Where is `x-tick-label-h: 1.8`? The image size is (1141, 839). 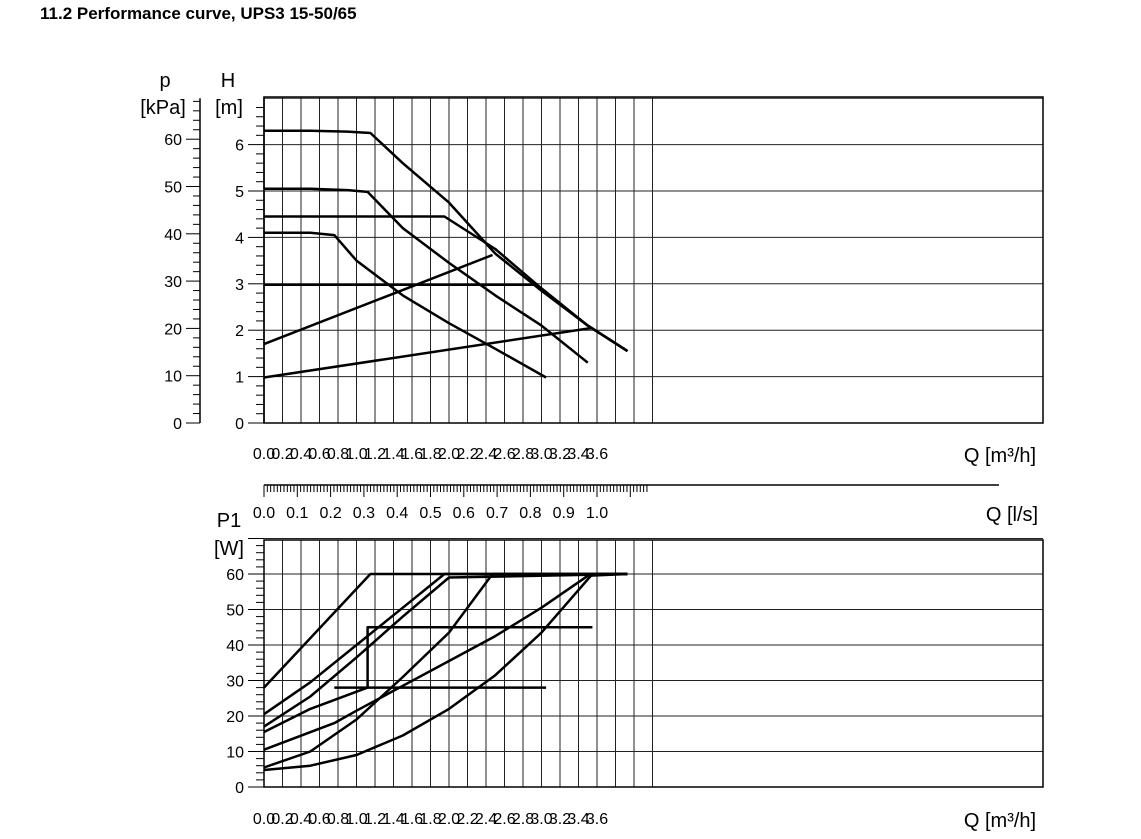 x-tick-label-h: 1.8 is located at coordinates (430, 454).